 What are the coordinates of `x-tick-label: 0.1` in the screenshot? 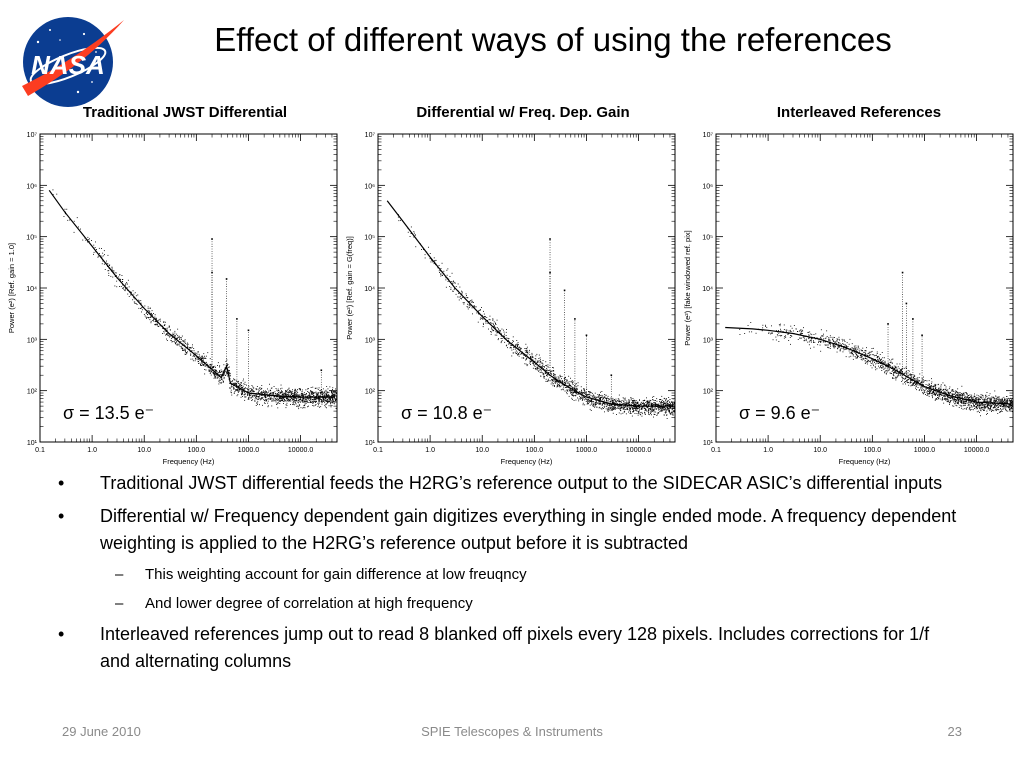 It's located at (378, 450).